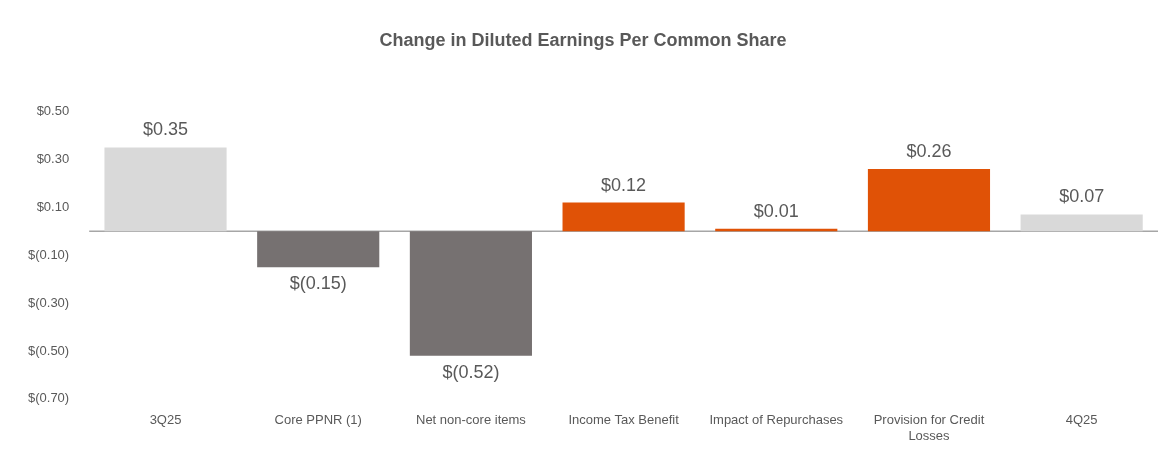  What do you see at coordinates (471, 420) in the screenshot?
I see `x-tick-label: Net non-core items` at bounding box center [471, 420].